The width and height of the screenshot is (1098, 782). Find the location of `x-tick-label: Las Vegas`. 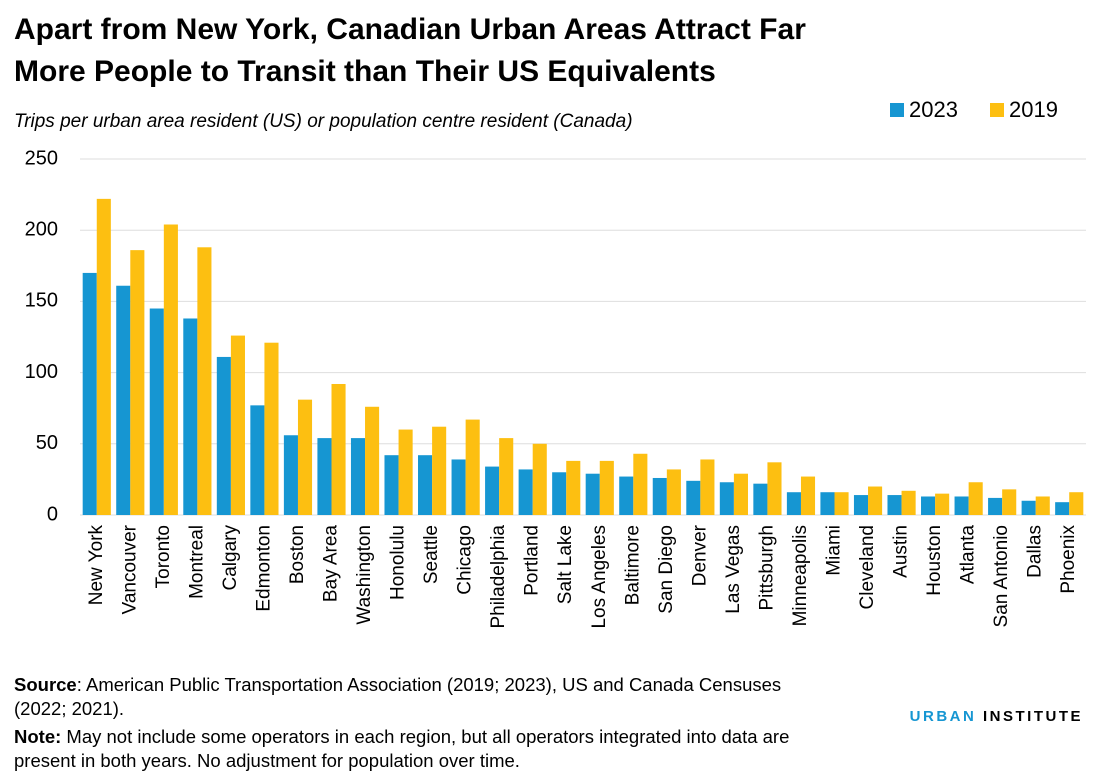

x-tick-label: Las Vegas is located at coordinates (733, 569).